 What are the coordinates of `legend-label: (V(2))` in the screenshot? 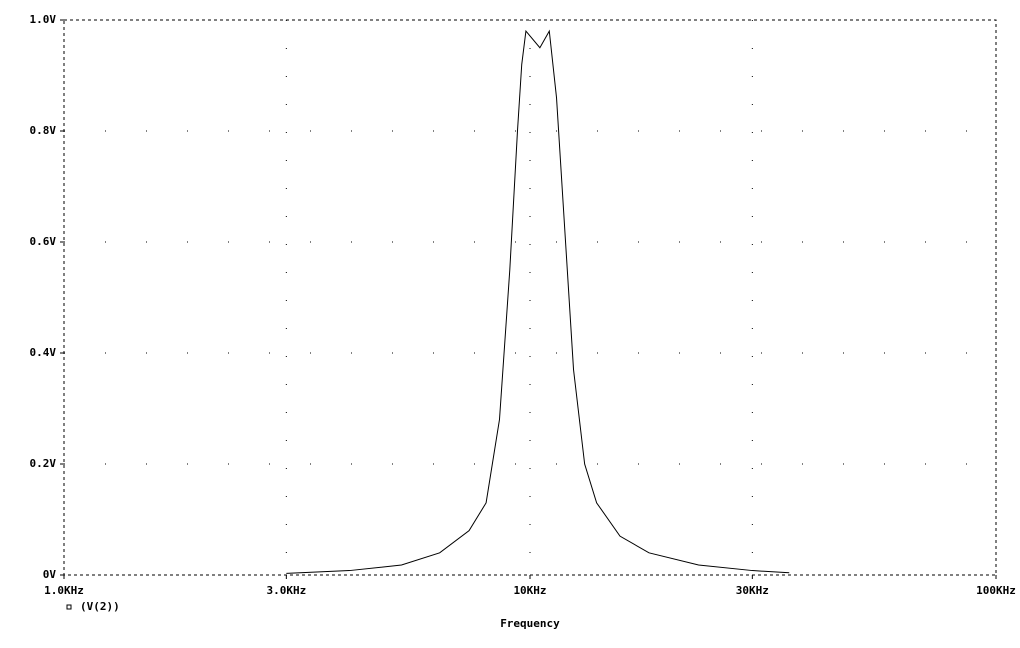 It's located at (100, 606).